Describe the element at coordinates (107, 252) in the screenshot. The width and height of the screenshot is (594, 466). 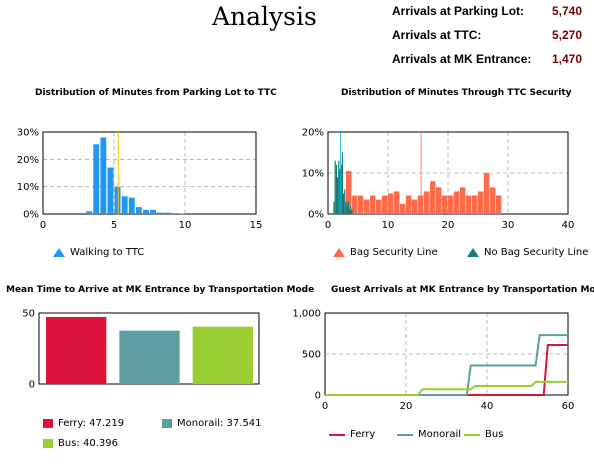
I see `legend-label: Walking to TTC` at that location.